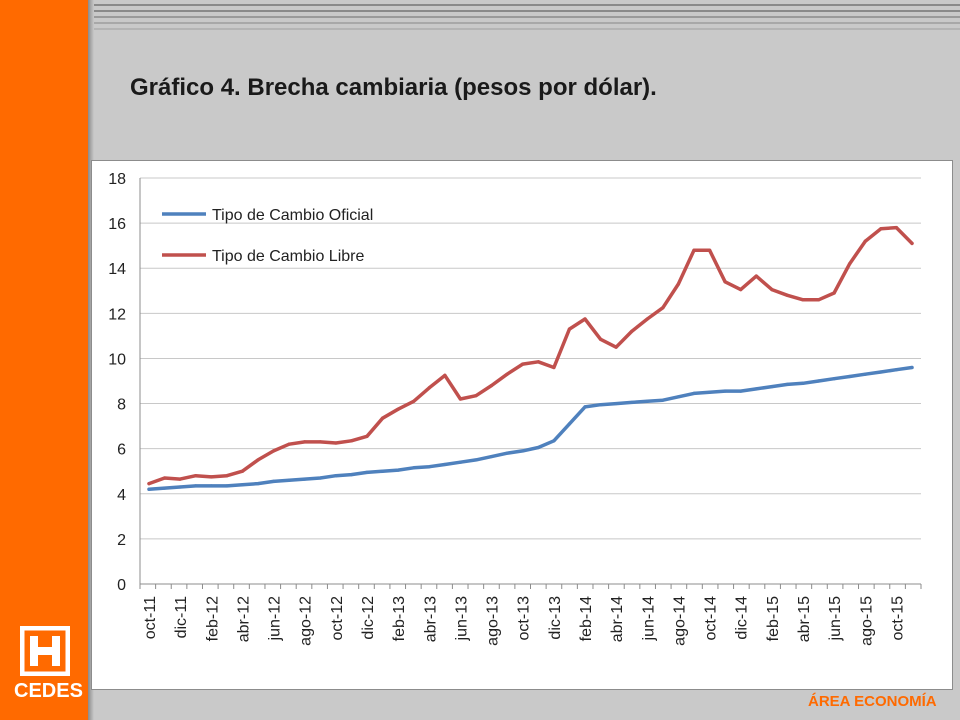  Describe the element at coordinates (121, 585) in the screenshot. I see `y-tick-label: 0` at that location.